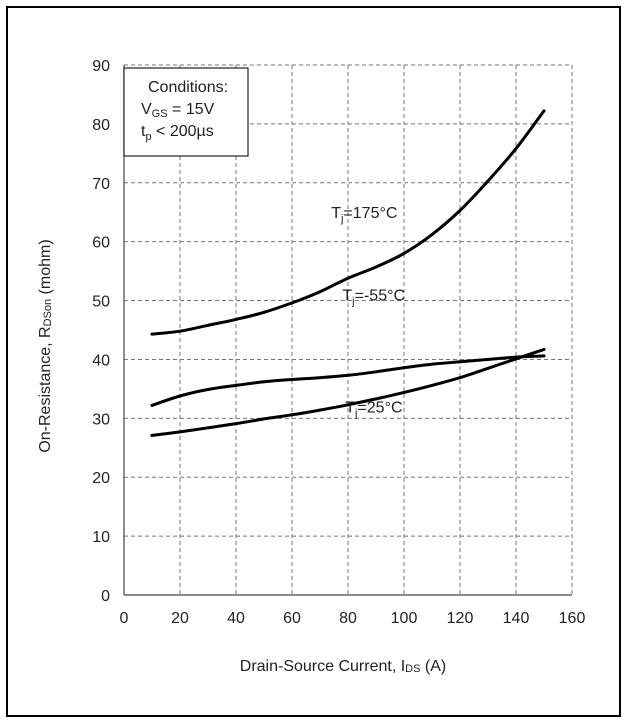  Describe the element at coordinates (101, 184) in the screenshot. I see `y-tick-label: 70` at that location.